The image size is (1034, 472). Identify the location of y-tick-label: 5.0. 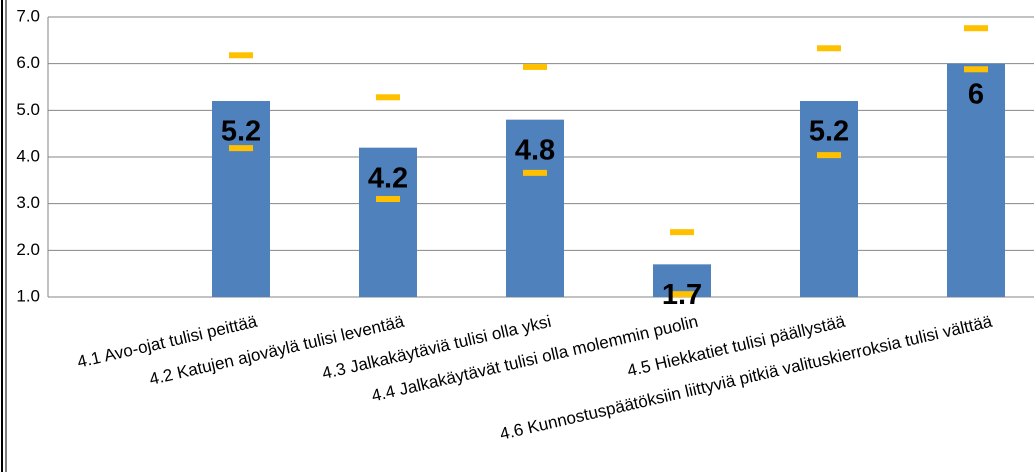
(28, 109).